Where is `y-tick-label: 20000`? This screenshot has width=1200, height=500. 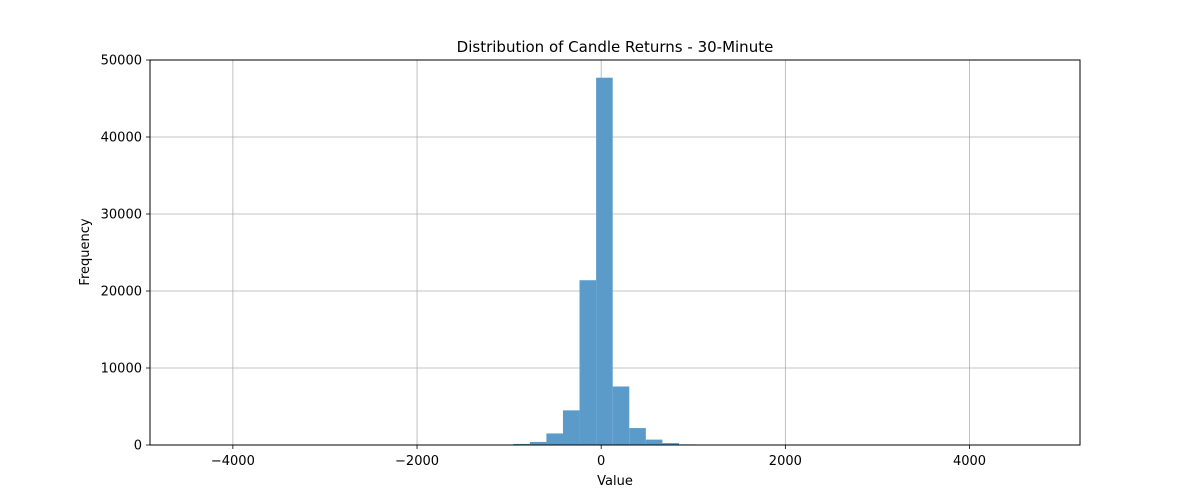
y-tick-label: 20000 is located at coordinates (121, 292).